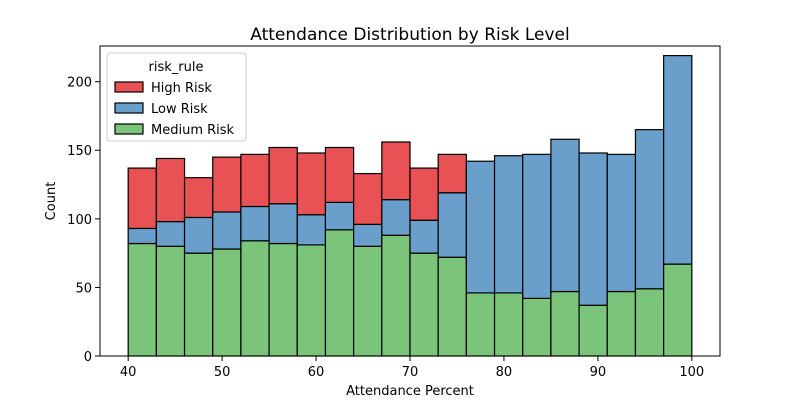 Image resolution: width=800 pixels, height=400 pixels. I want to click on legend-box, so click(176, 97).